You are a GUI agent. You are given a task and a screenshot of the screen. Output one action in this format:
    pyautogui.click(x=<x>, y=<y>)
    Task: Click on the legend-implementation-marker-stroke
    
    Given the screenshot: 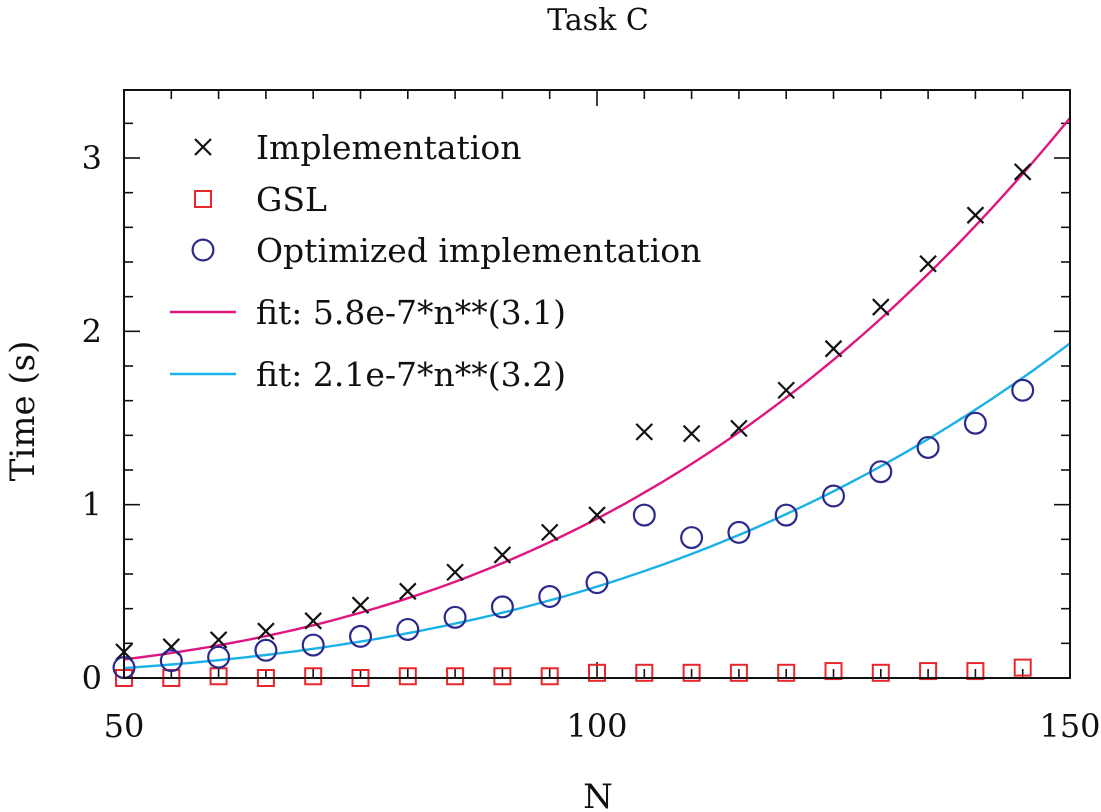 What is the action you would take?
    pyautogui.click(x=203, y=147)
    